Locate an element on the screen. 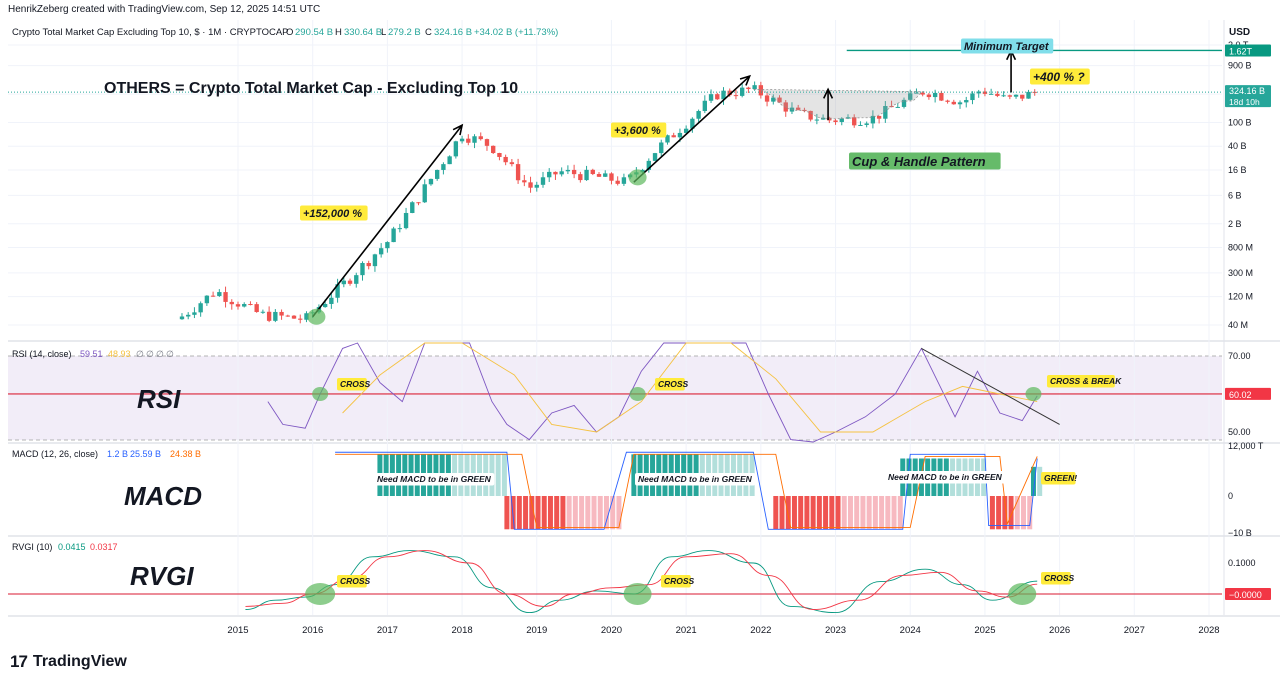 This screenshot has width=1280, height=684. macd-legend-signal: 25.59 B is located at coordinates (145, 454).